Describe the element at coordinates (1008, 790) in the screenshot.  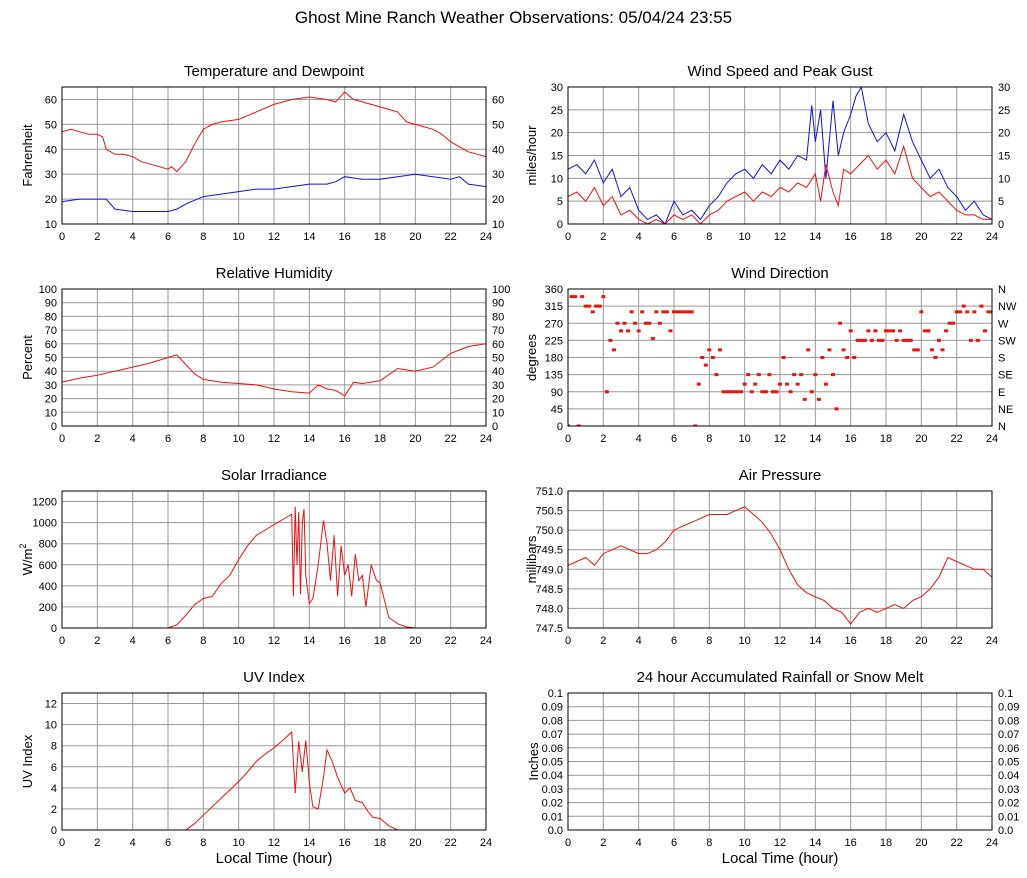
I see `y-tick-label-right: 0.03` at that location.